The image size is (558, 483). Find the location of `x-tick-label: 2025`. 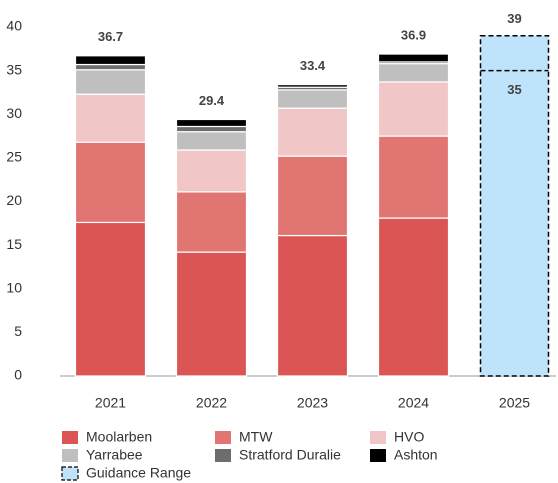

x-tick-label: 2025 is located at coordinates (514, 403).